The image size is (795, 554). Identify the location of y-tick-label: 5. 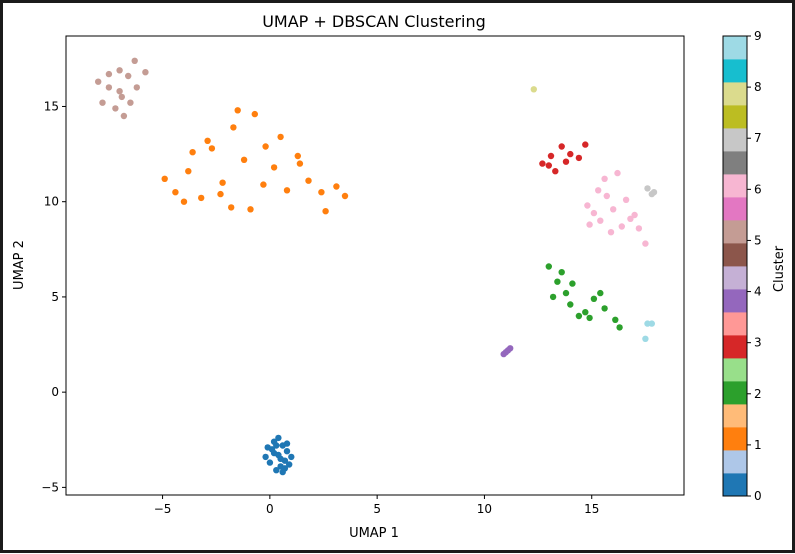
(55, 297).